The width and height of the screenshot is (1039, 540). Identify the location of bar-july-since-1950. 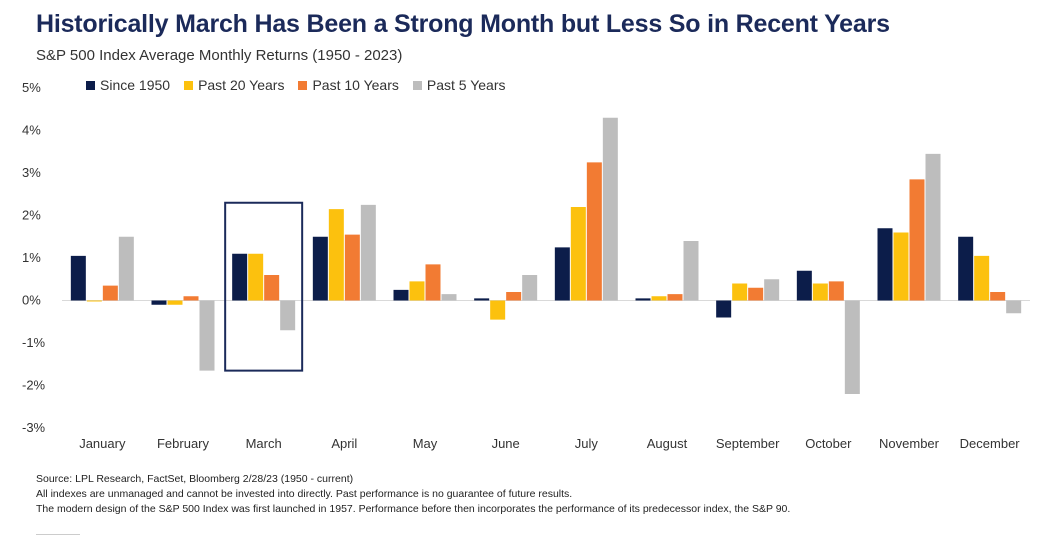
(562, 274).